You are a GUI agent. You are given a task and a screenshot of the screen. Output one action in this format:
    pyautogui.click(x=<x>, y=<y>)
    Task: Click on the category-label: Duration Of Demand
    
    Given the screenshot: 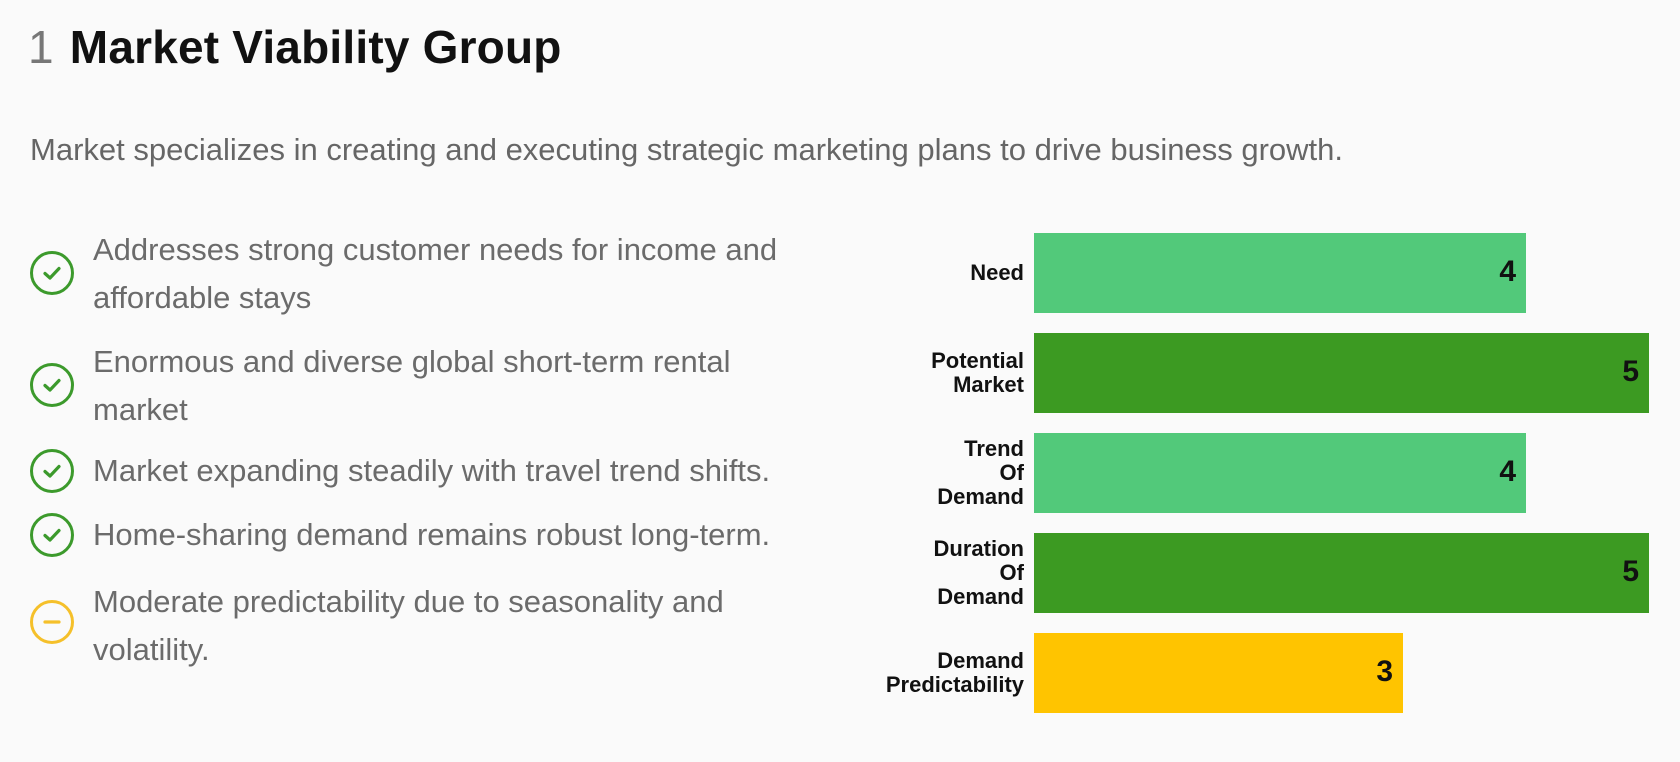 What is the action you would take?
    pyautogui.click(x=979, y=573)
    